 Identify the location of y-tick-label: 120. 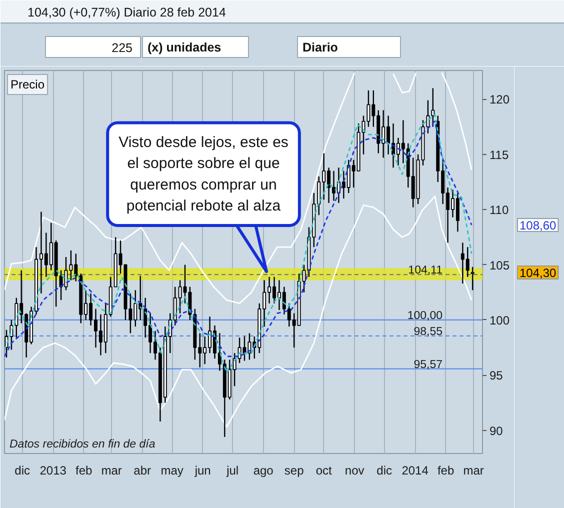
(500, 99).